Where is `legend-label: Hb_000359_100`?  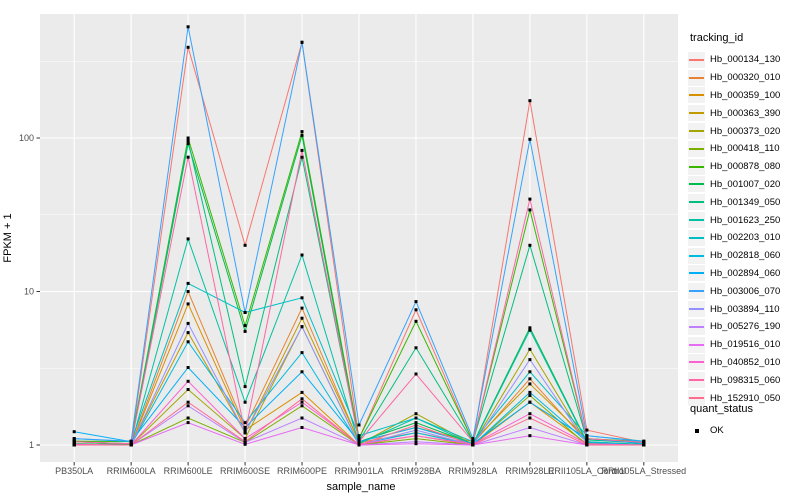
legend-label: Hb_000359_100 is located at coordinates (745, 95).